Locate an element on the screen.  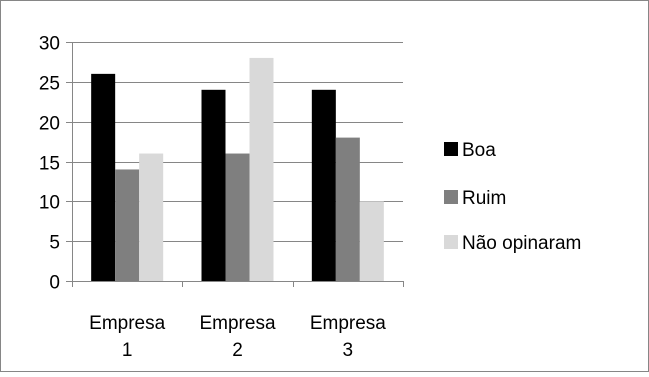
legend-label-ruim: Ruim is located at coordinates (484, 198).